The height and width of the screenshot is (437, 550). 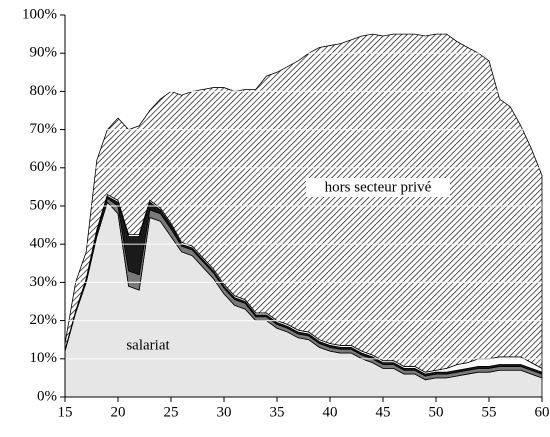 What do you see at coordinates (330, 412) in the screenshot?
I see `x-tick-label: 40` at bounding box center [330, 412].